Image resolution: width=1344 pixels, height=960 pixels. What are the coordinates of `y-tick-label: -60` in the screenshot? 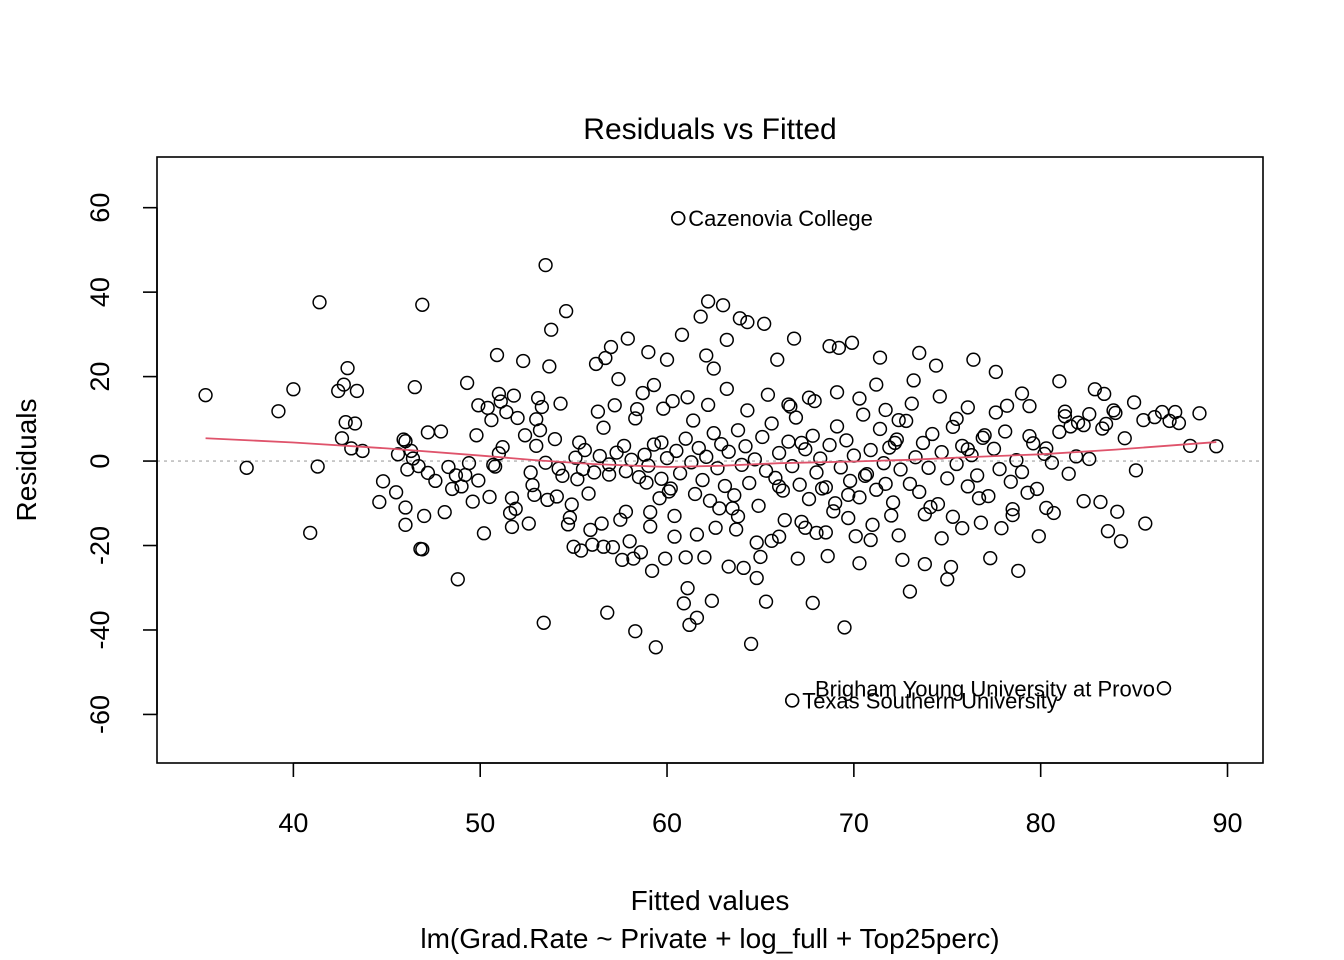 It's located at (100, 714).